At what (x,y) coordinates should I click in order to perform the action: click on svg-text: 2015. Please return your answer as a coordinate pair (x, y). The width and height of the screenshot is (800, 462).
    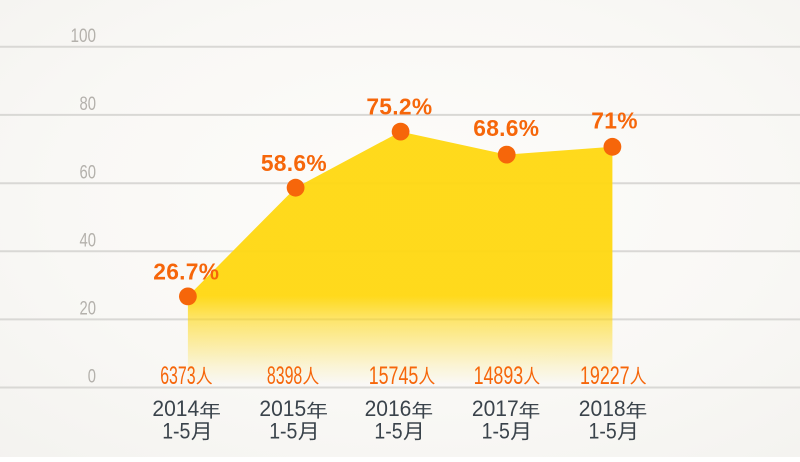
    Looking at the image, I should click on (282, 408).